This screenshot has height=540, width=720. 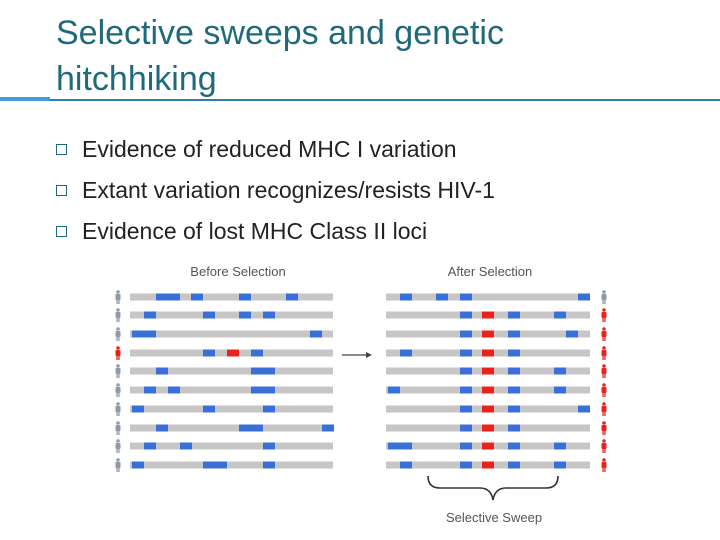 What do you see at coordinates (494, 517) in the screenshot?
I see `selective-sweep-label: Selective Sweep` at bounding box center [494, 517].